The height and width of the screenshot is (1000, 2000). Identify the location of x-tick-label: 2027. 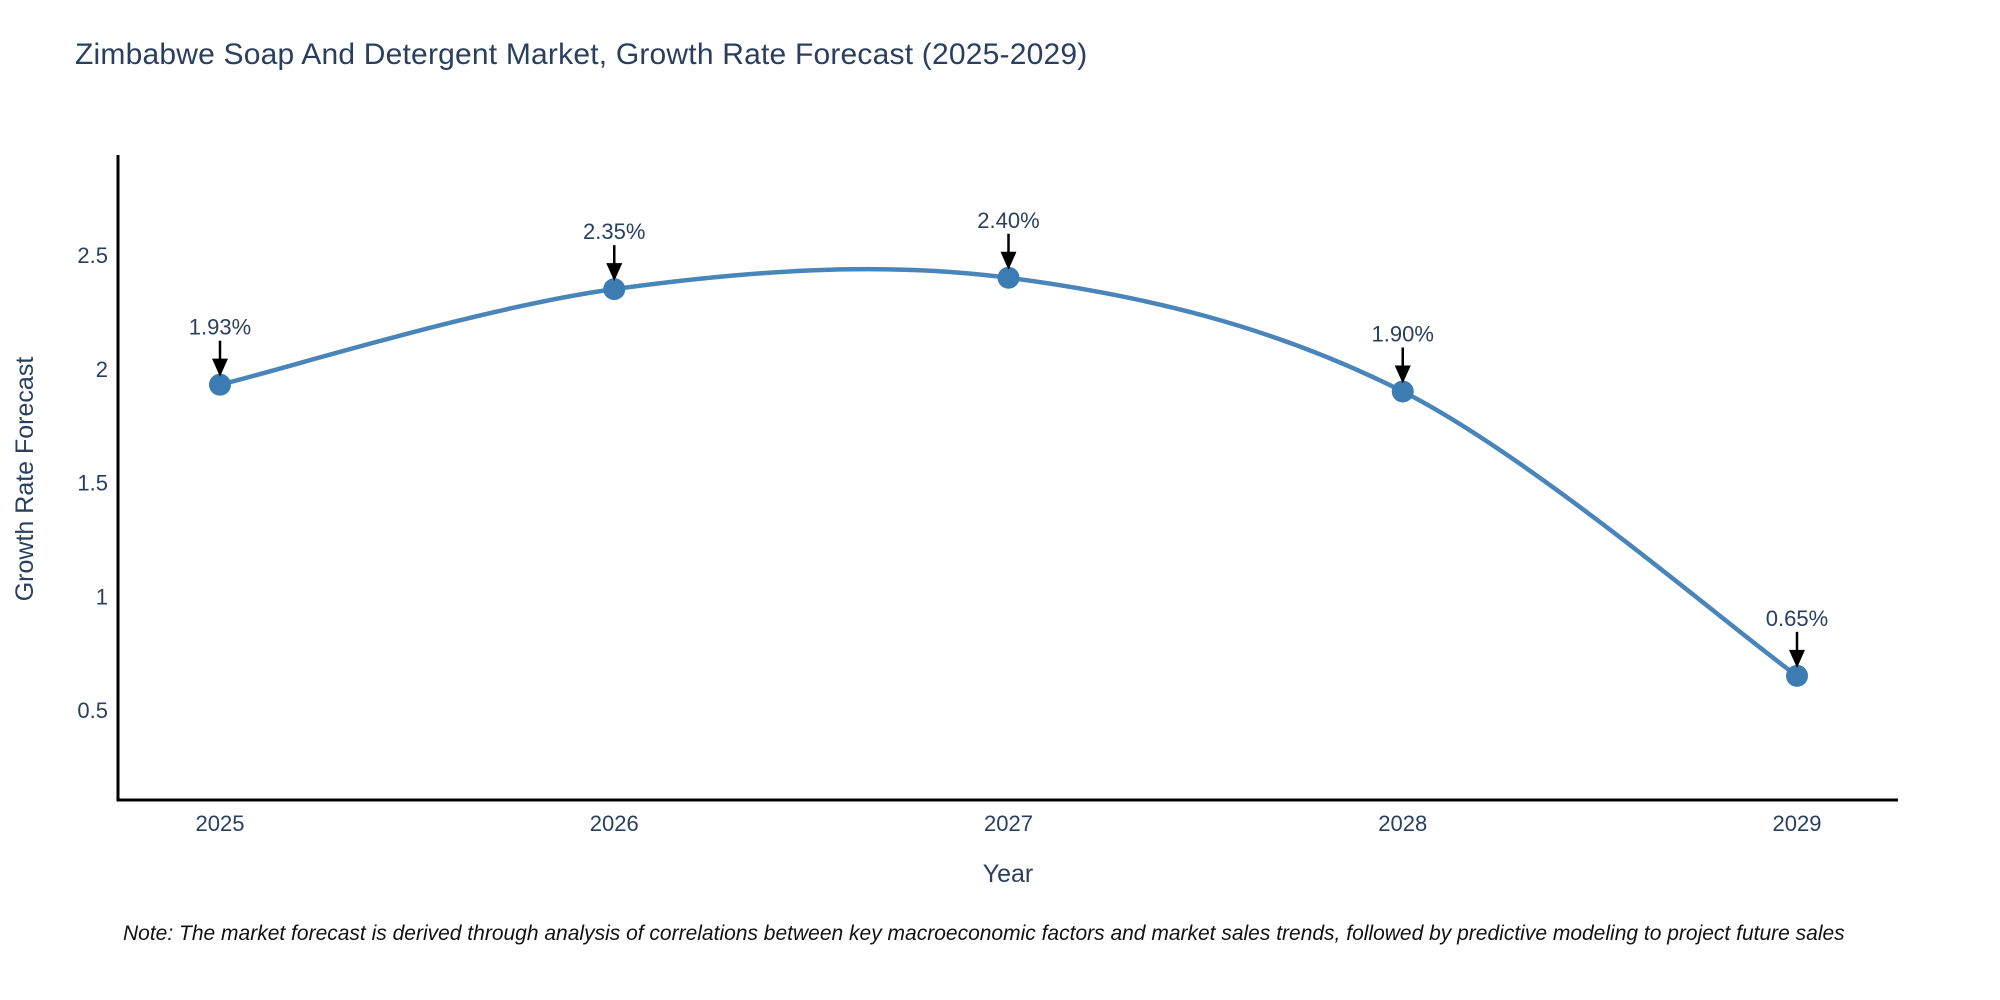
(1008, 823).